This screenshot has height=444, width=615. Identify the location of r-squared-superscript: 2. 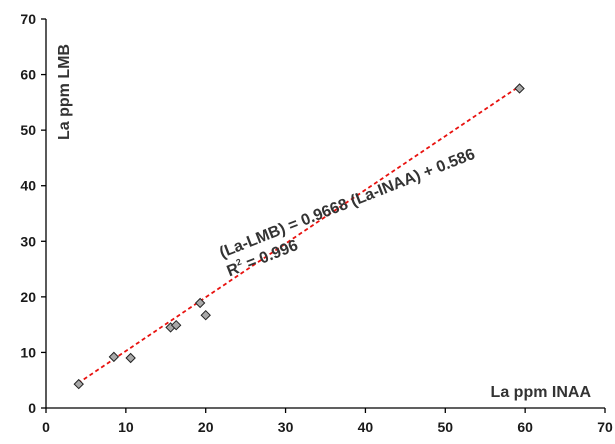
(239, 262).